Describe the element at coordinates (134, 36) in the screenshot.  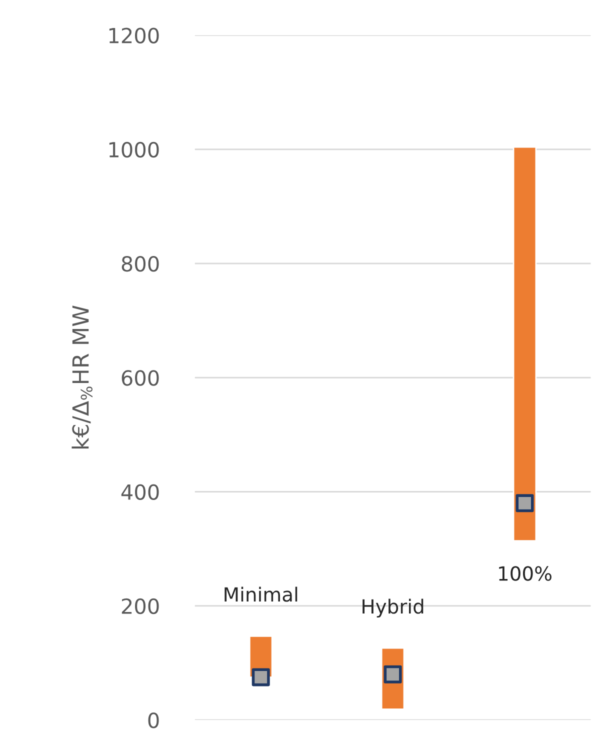
I see `y-tick-label: 1200` at that location.